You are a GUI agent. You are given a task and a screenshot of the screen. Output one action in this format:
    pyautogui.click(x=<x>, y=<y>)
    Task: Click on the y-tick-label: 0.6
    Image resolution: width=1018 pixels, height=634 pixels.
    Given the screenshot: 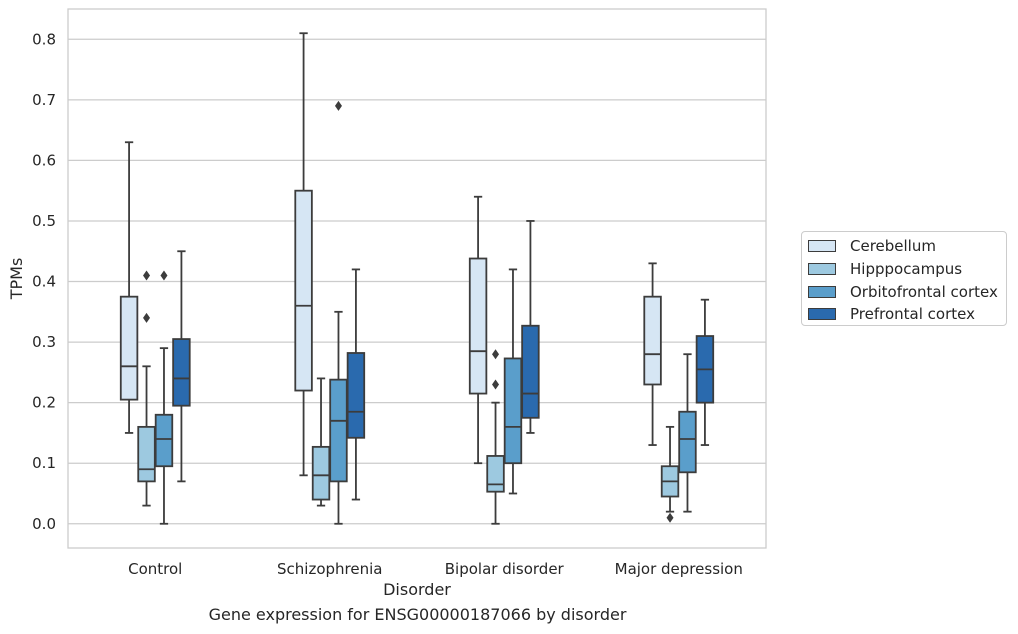 What is the action you would take?
    pyautogui.click(x=44, y=160)
    